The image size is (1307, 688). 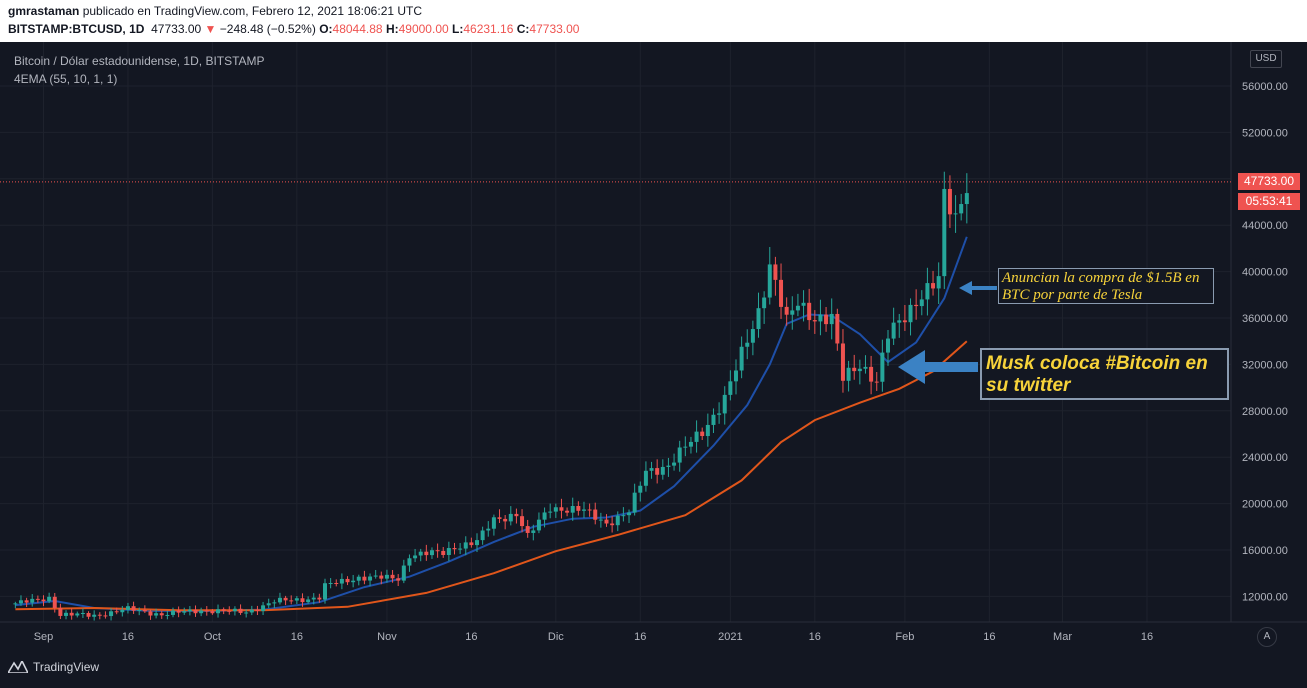 What do you see at coordinates (267, 29) in the screenshot?
I see `price-change: −248.48 (−0.52%)` at bounding box center [267, 29].